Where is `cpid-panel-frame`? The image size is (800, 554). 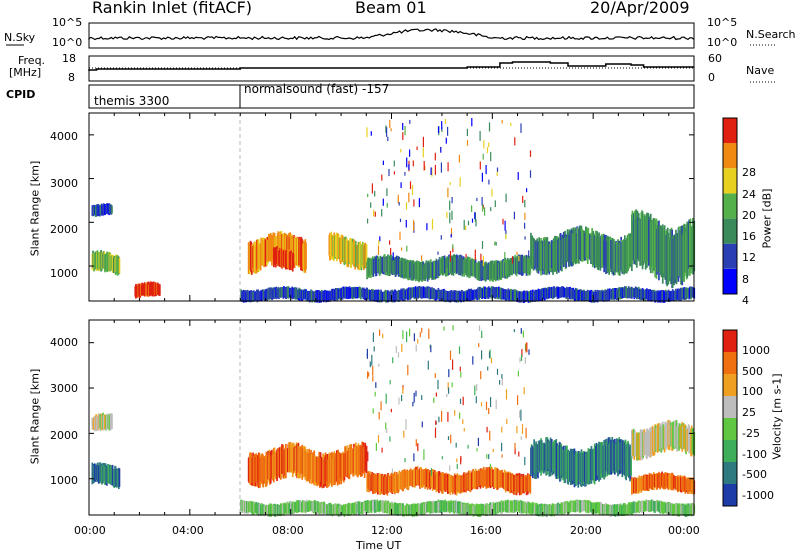 cpid-panel-frame is located at coordinates (391, 96).